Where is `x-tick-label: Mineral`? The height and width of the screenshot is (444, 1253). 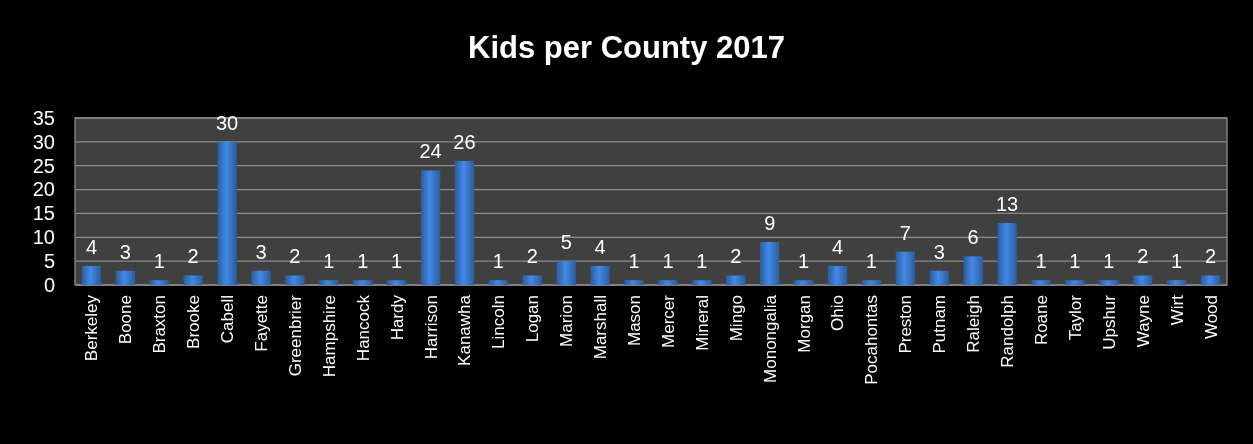 x-tick-label: Mineral is located at coordinates (702, 323).